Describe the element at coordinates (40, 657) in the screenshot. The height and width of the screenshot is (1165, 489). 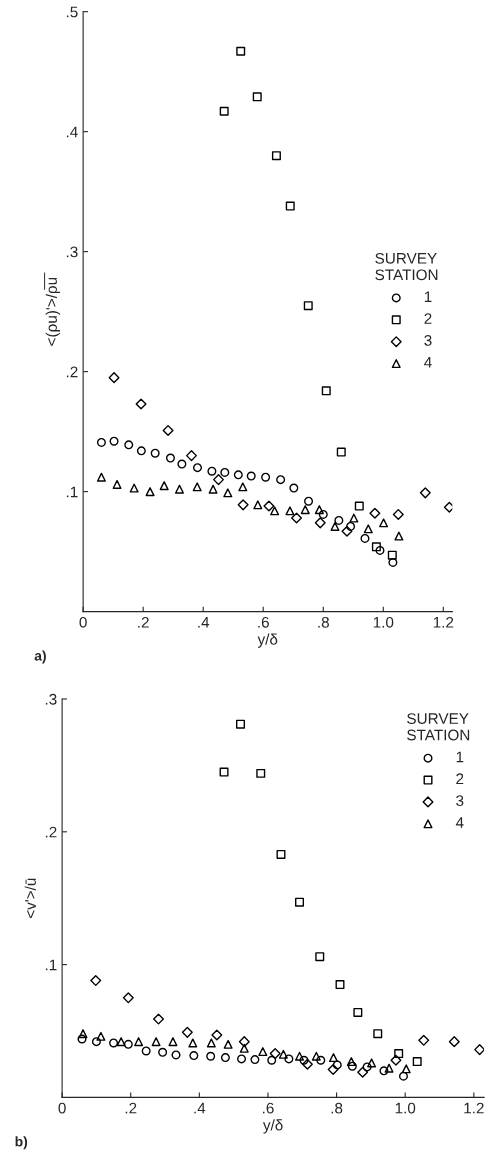
I see `text: a)` at that location.